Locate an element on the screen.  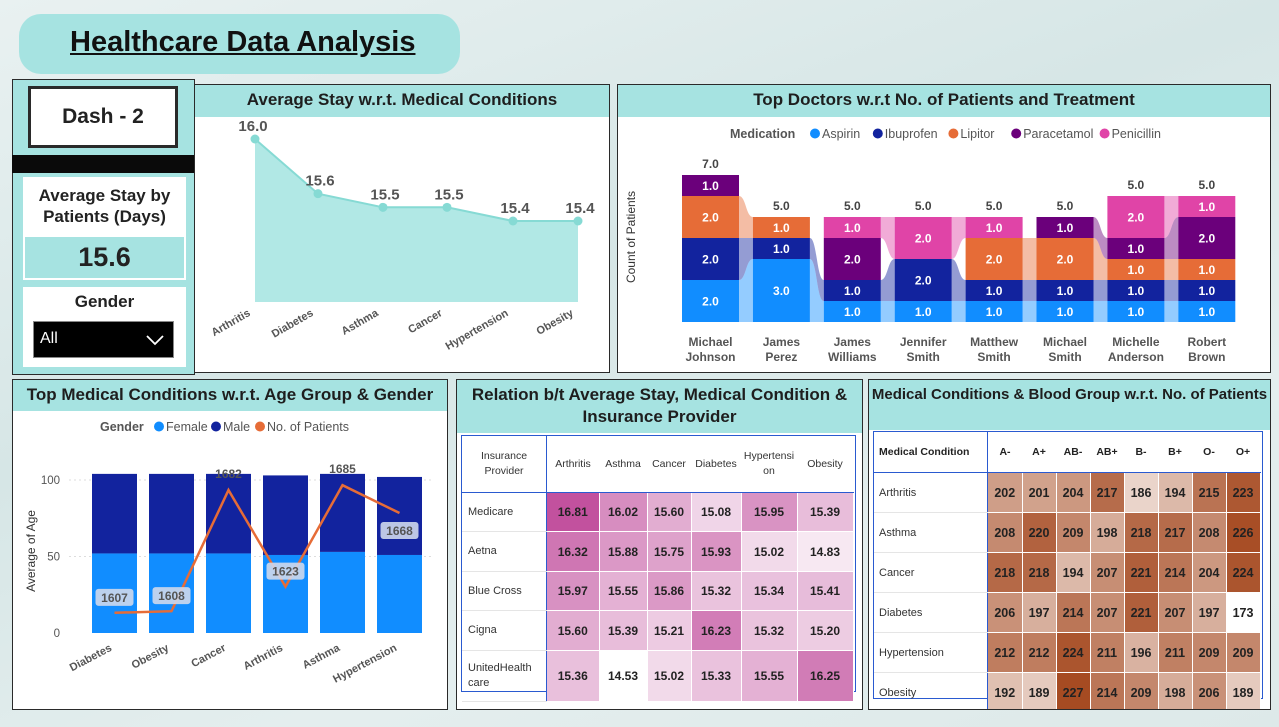
col-header-line-3-0: Diabetes is located at coordinates (716, 463).